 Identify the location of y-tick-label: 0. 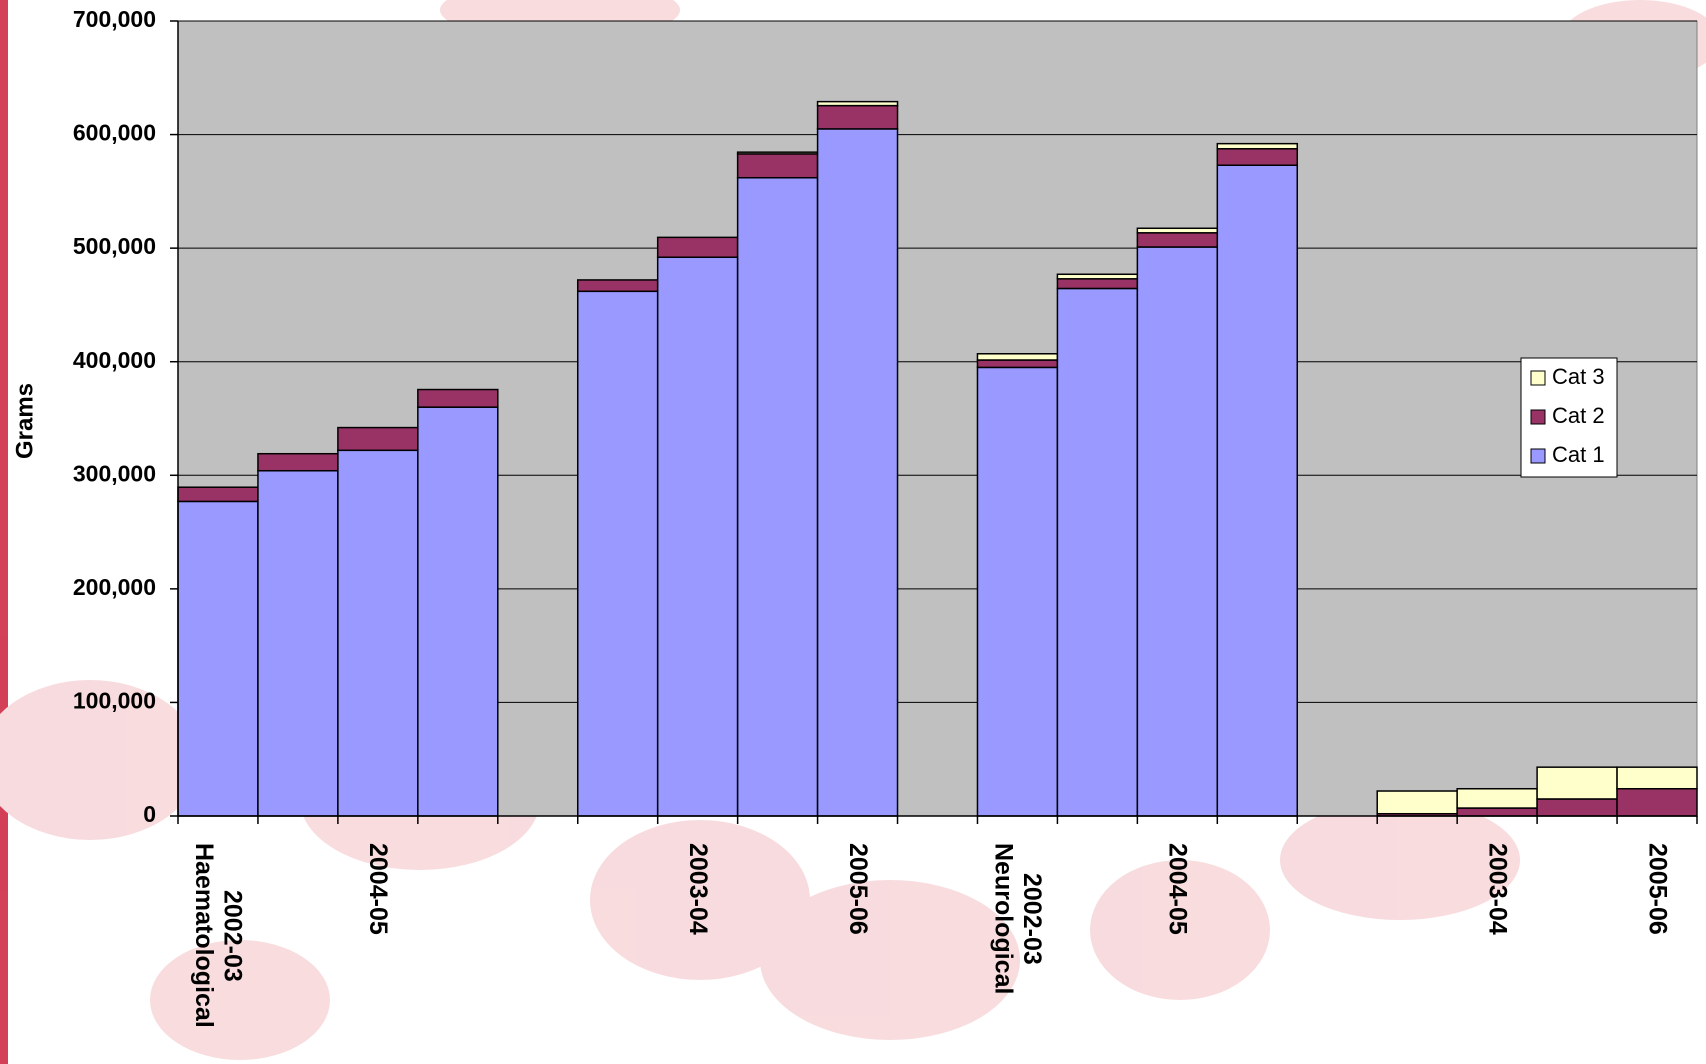
(149, 814).